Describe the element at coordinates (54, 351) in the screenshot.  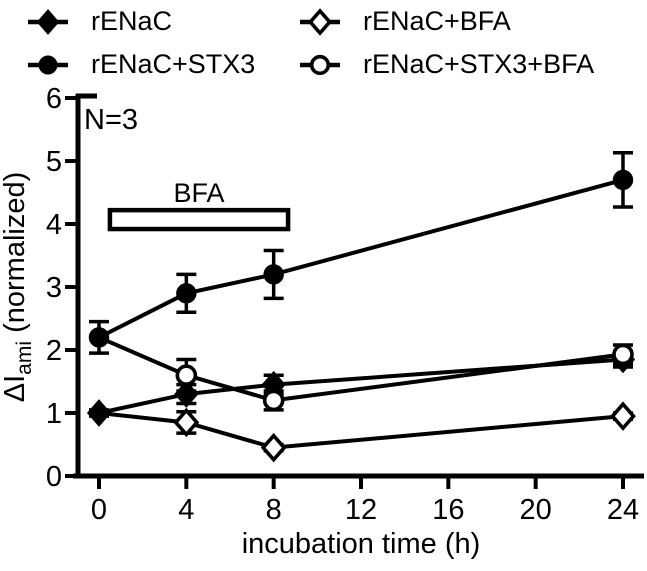
I see `y-tick-label: 2` at that location.